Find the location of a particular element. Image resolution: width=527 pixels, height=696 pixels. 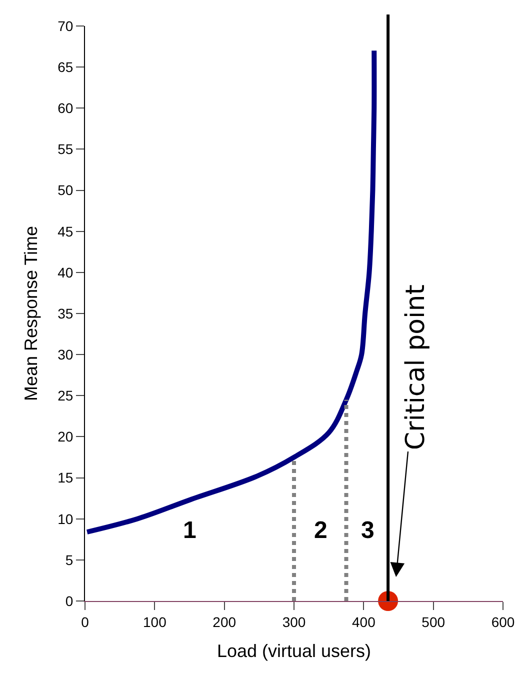

y-axis-title: Mean Response Time is located at coordinates (30, 314).